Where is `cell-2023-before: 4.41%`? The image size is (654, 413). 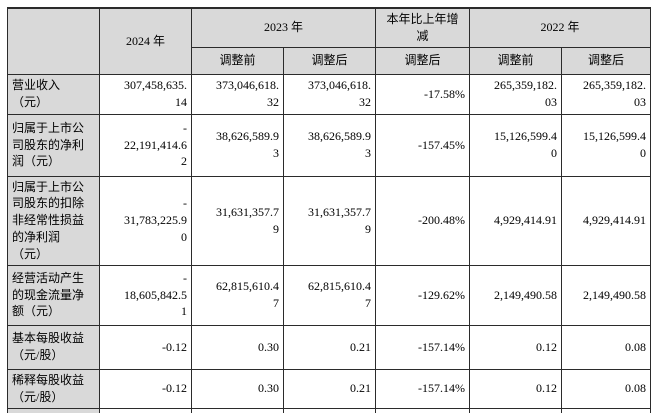
cell-2023-before: 4.41% is located at coordinates (237, 410).